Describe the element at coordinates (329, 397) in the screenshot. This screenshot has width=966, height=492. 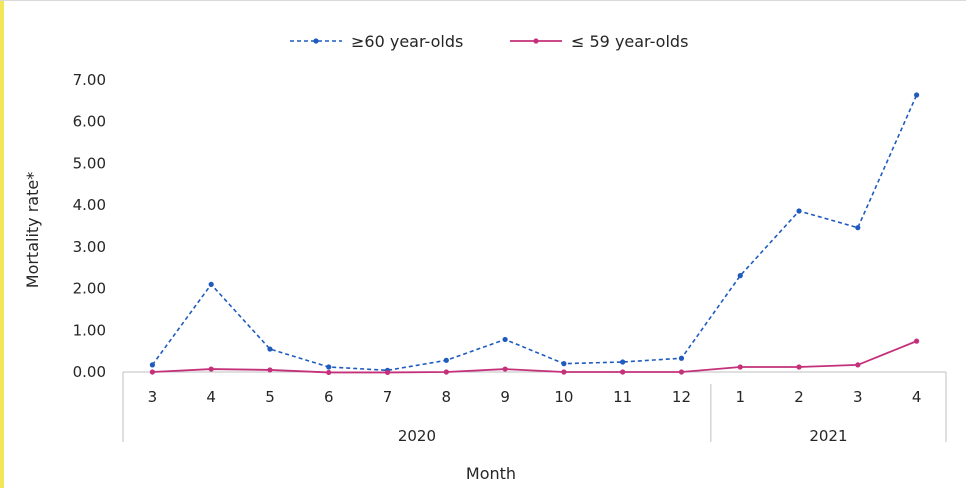
I see `x-tick-label: 6` at that location.